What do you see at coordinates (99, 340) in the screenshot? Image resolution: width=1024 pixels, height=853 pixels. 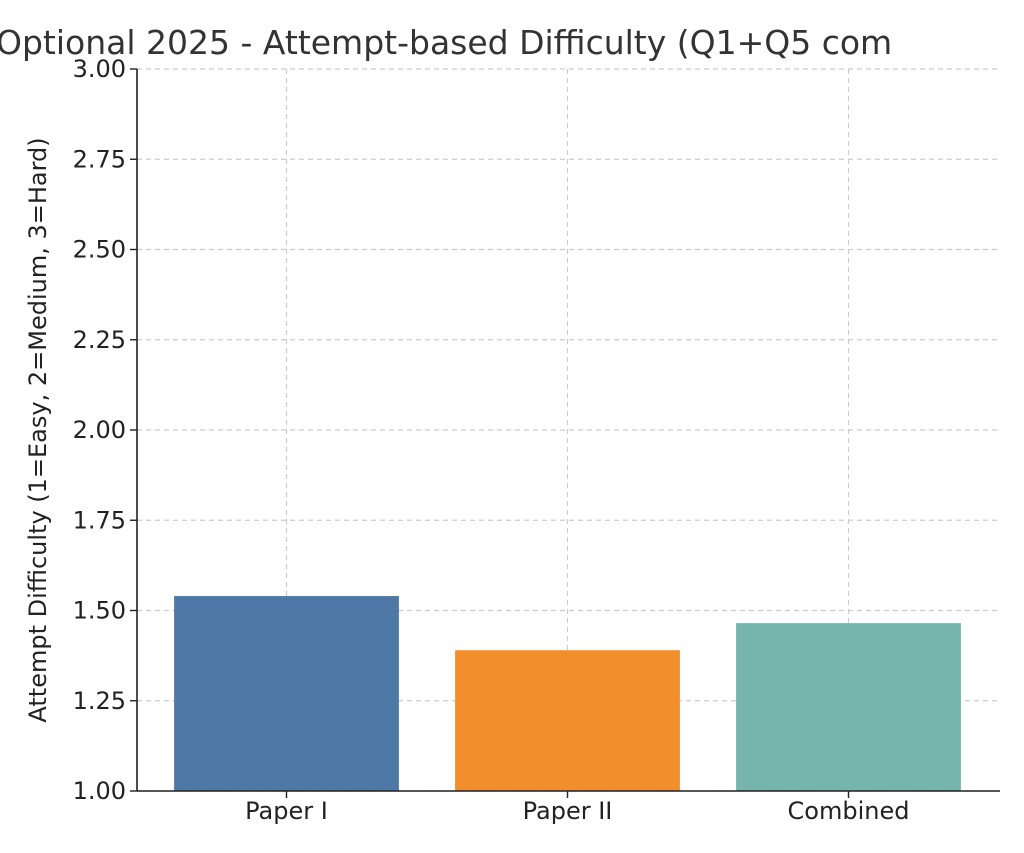 I see `y-tick-label: 2.25` at bounding box center [99, 340].